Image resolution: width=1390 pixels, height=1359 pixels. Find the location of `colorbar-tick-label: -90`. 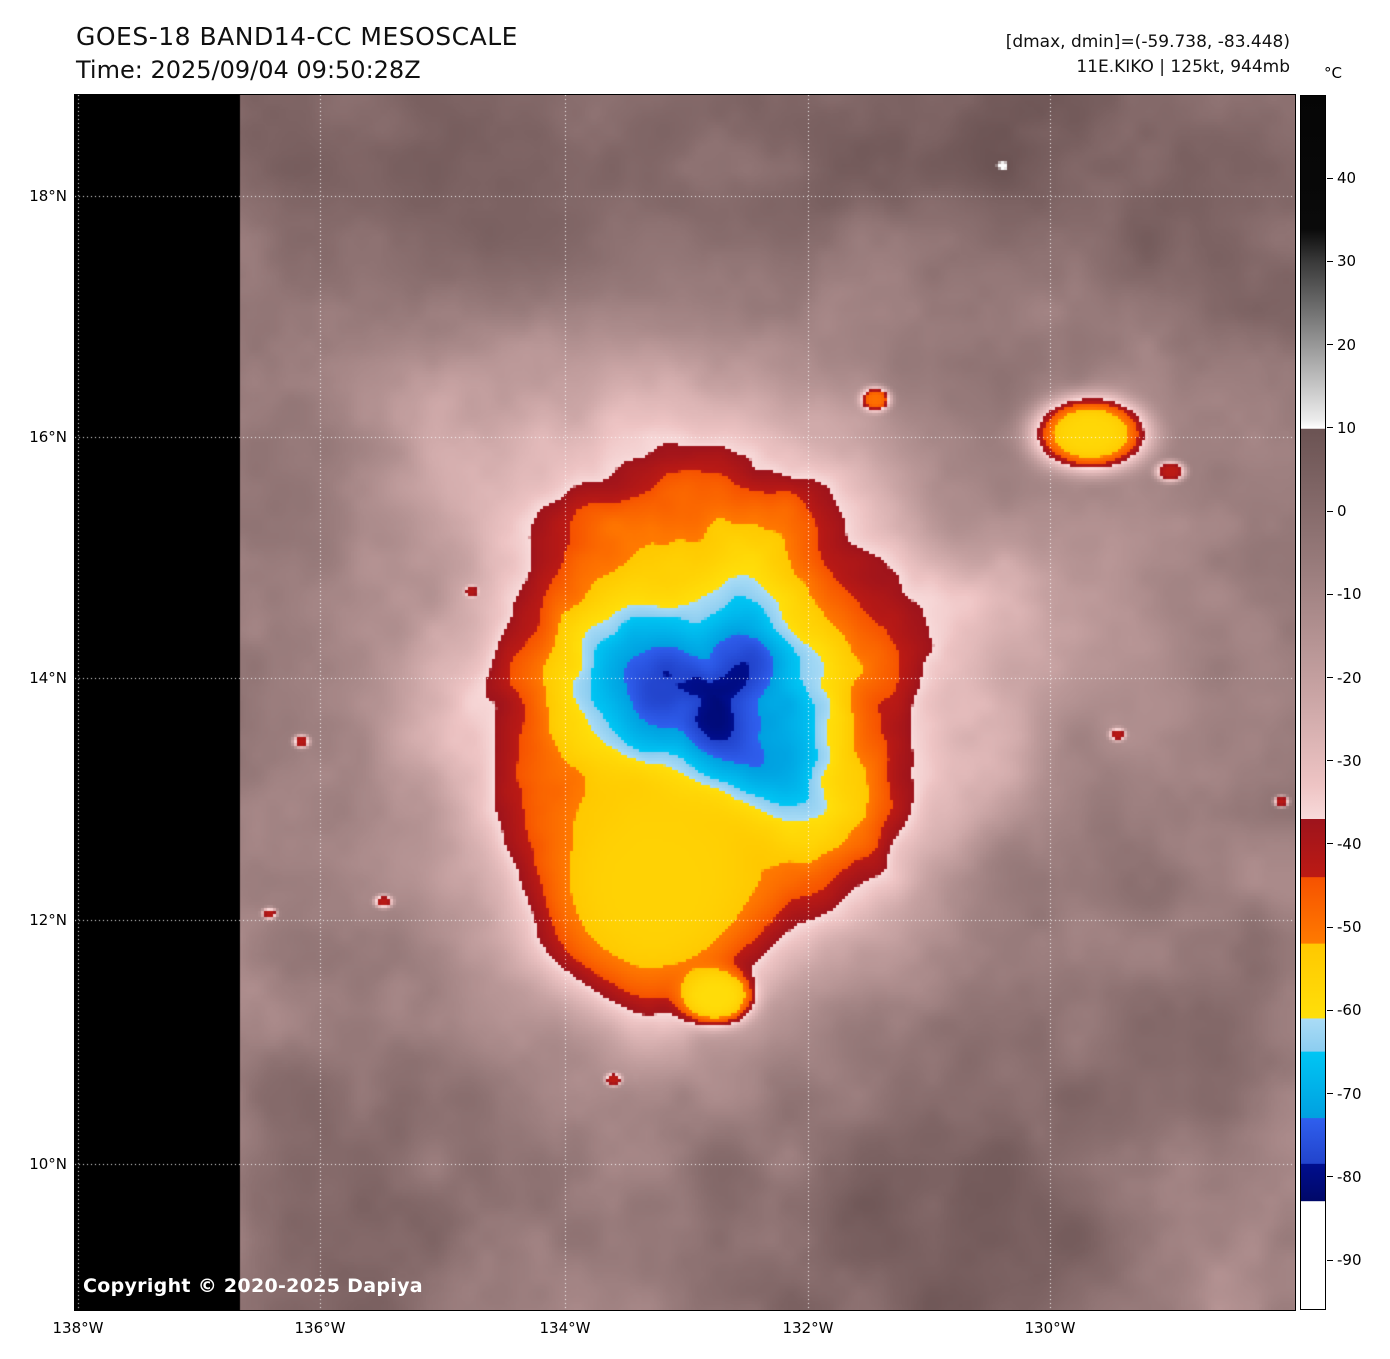

colorbar-tick-label: -90 is located at coordinates (1349, 1260).